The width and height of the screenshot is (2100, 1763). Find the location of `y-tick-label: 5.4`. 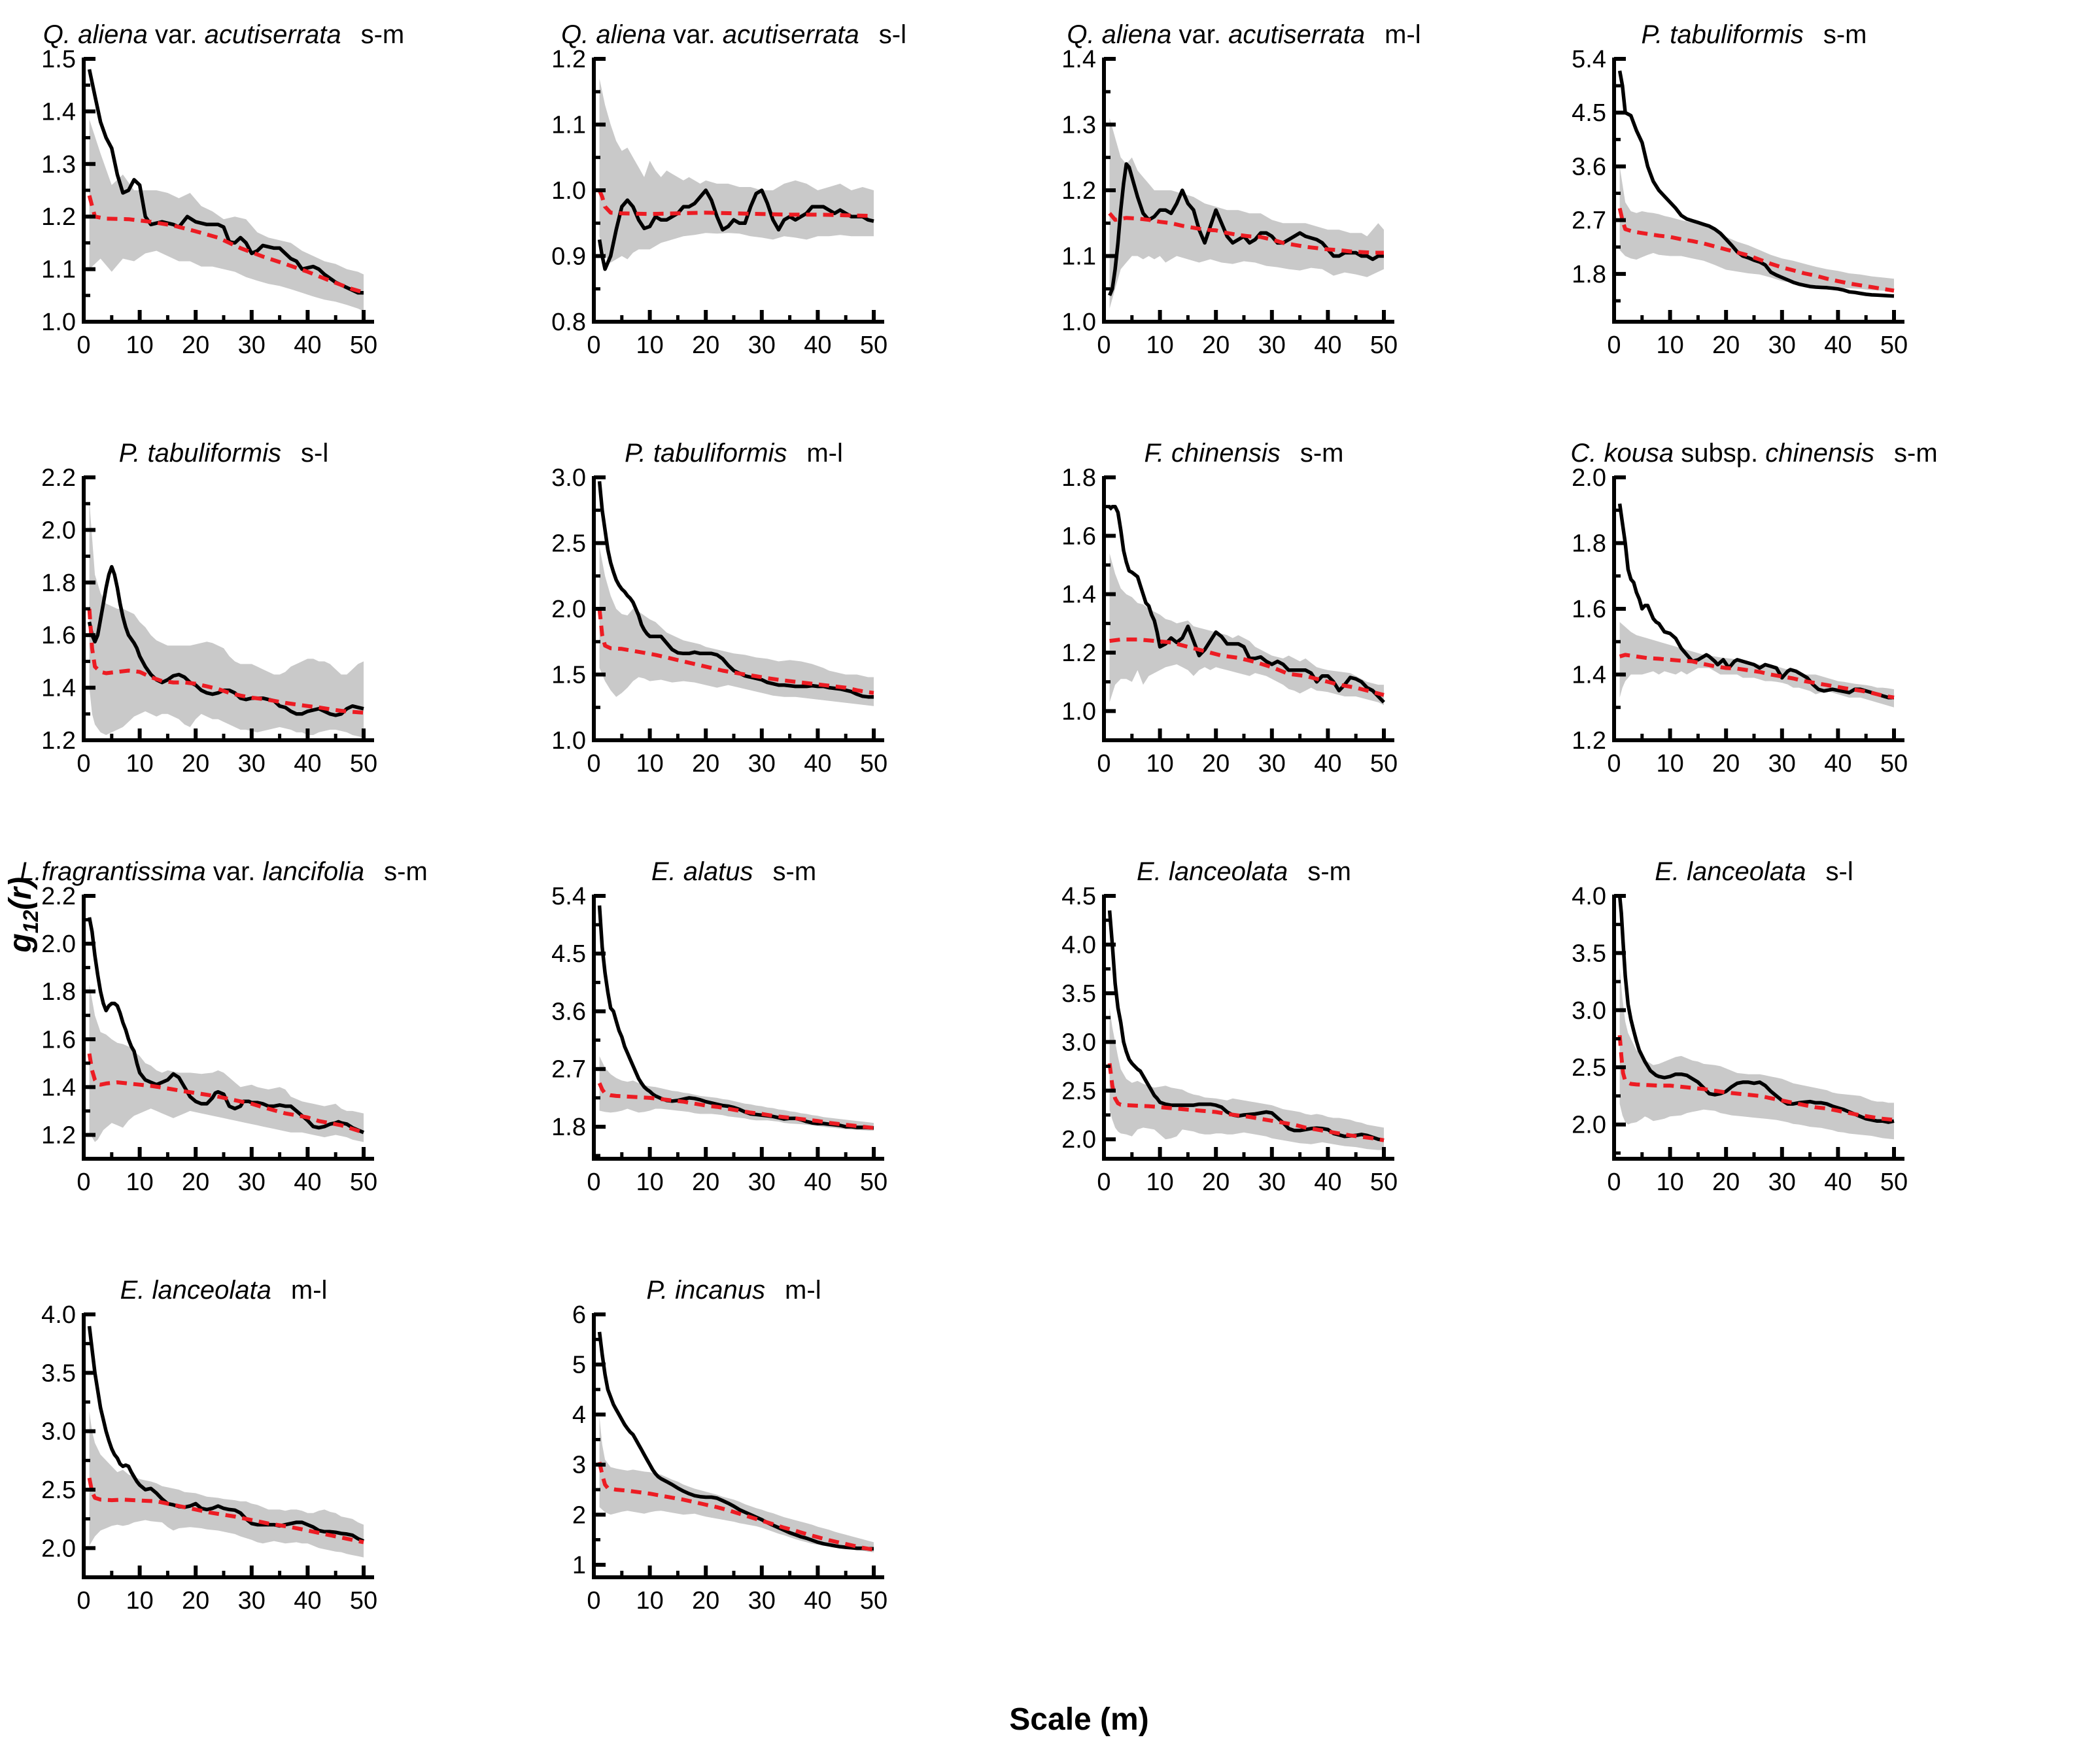

y-tick-label: 5.4 is located at coordinates (1589, 59).